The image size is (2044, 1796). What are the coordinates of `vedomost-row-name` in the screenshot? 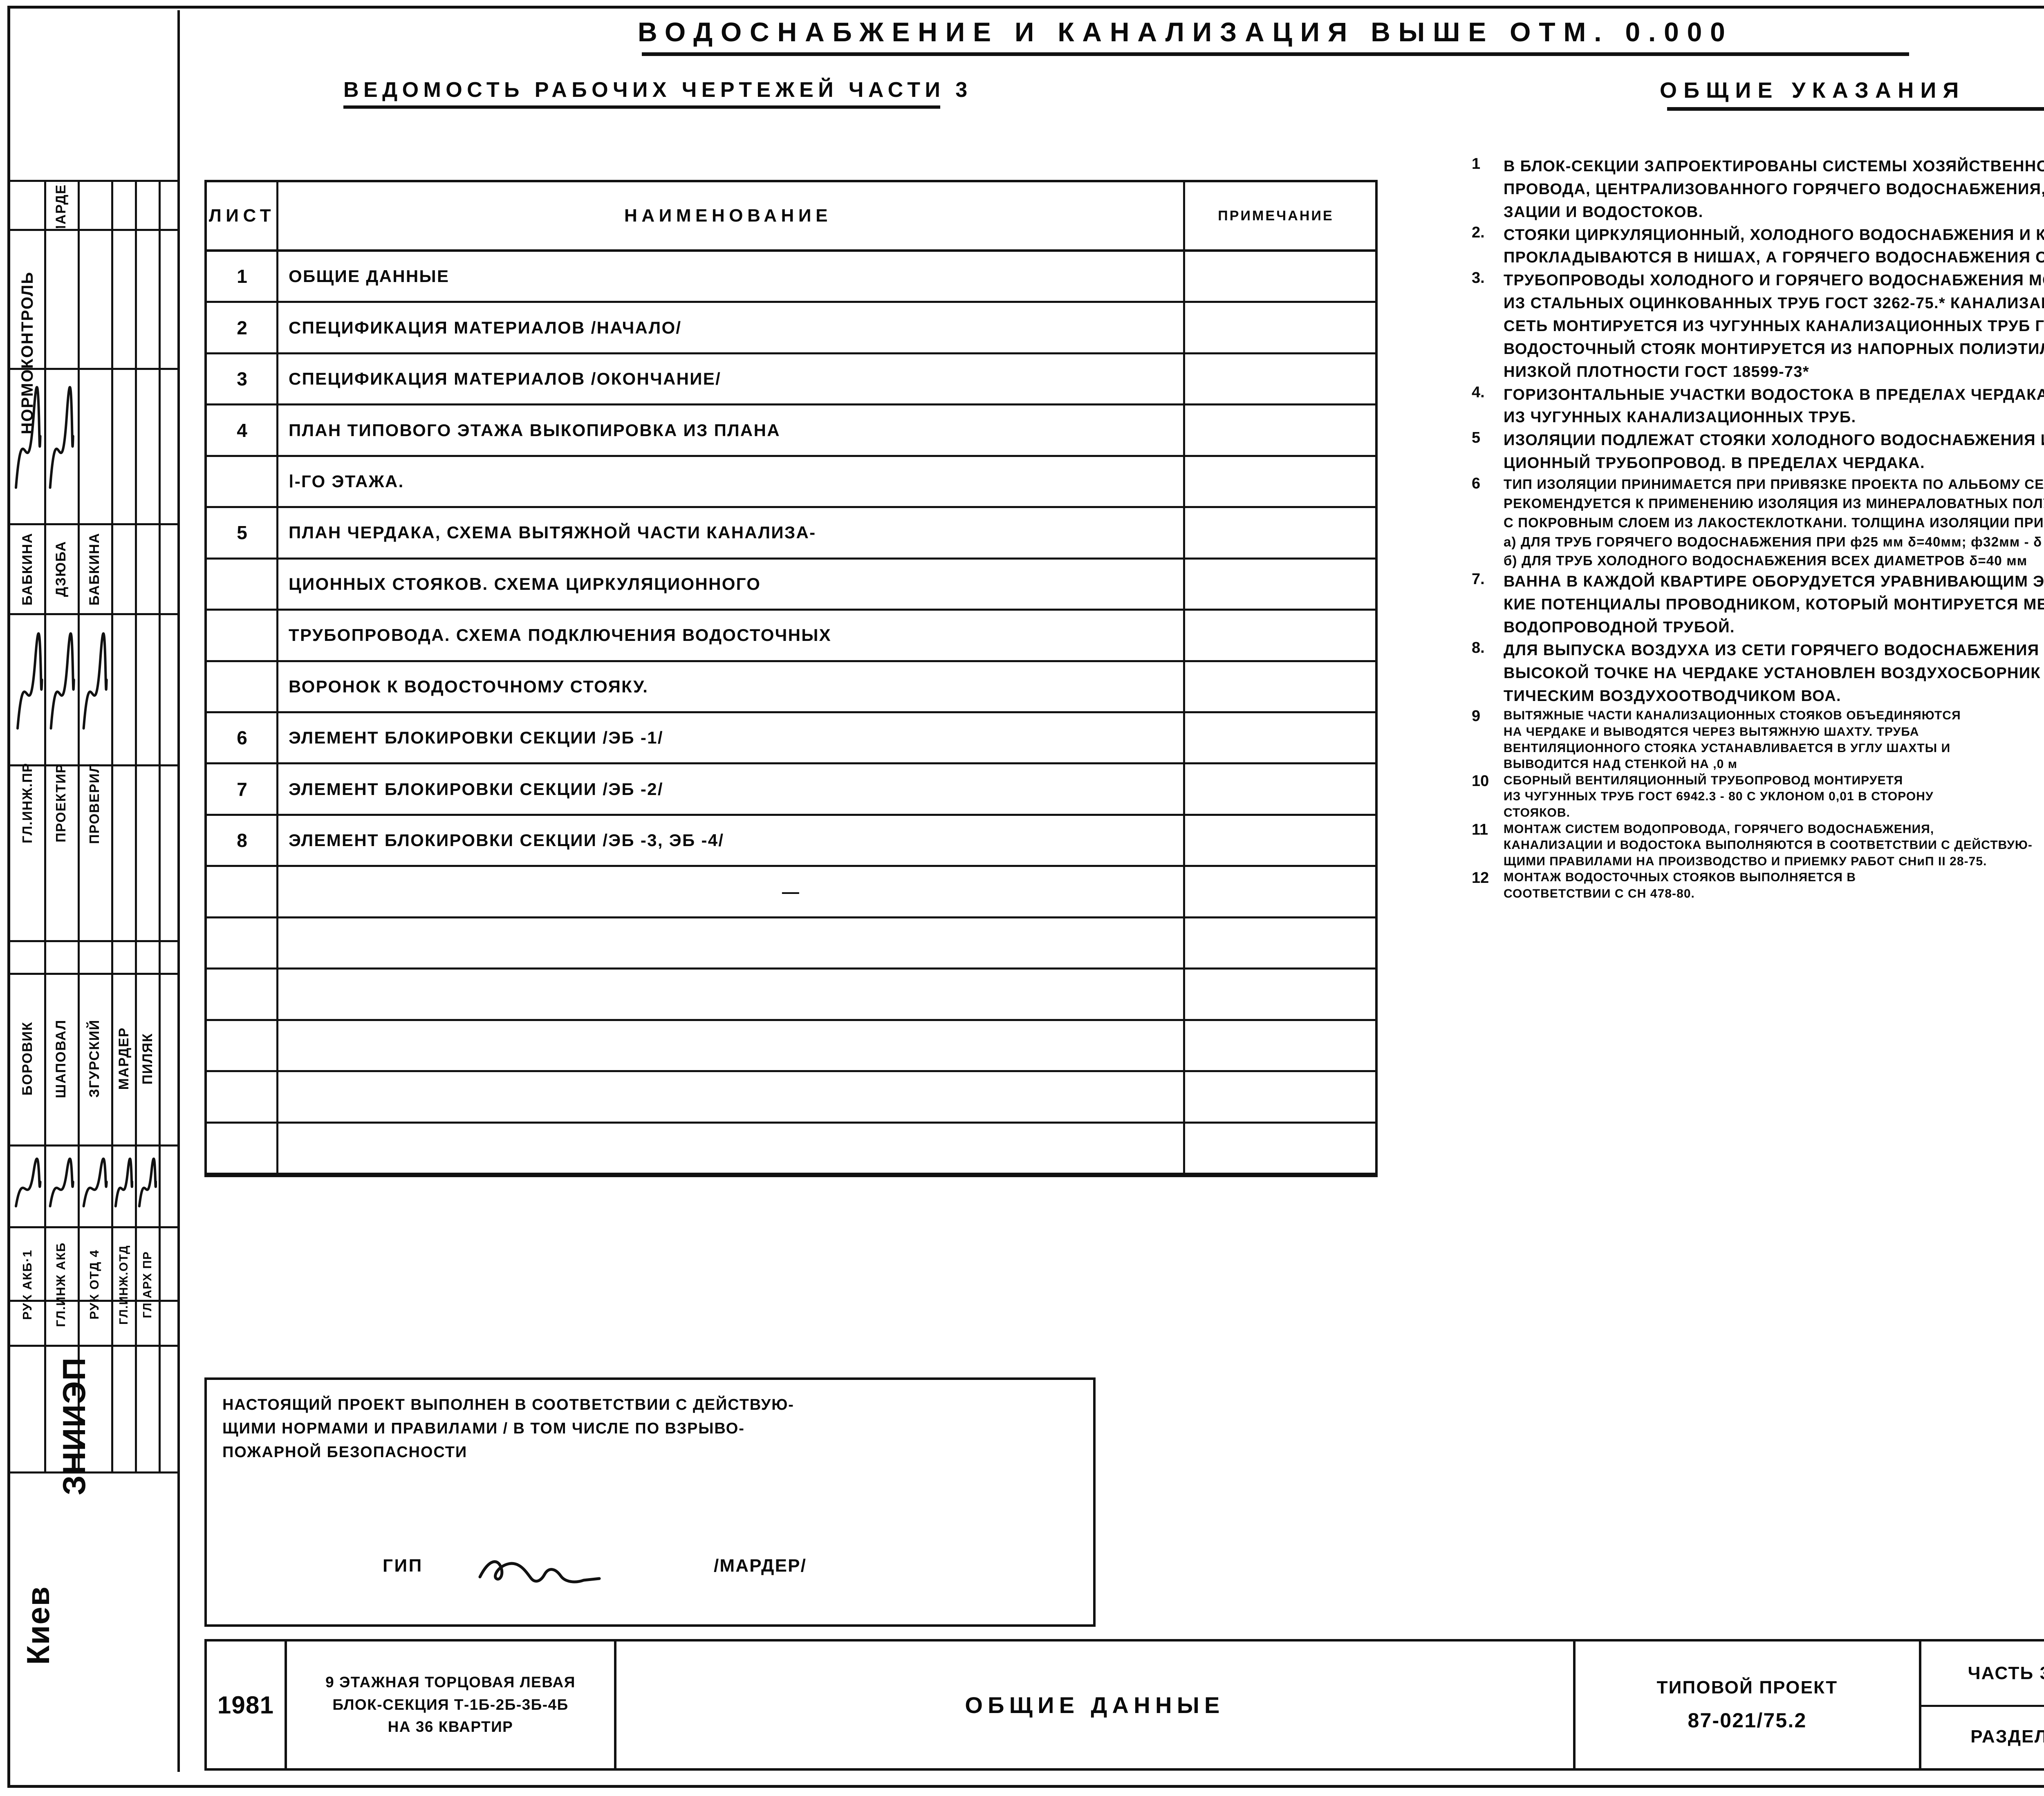 It's located at (734, 1096).